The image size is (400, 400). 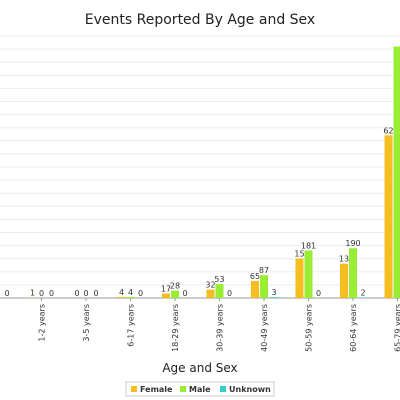 What do you see at coordinates (344, 259) in the screenshot?
I see `value-label: 13` at bounding box center [344, 259].